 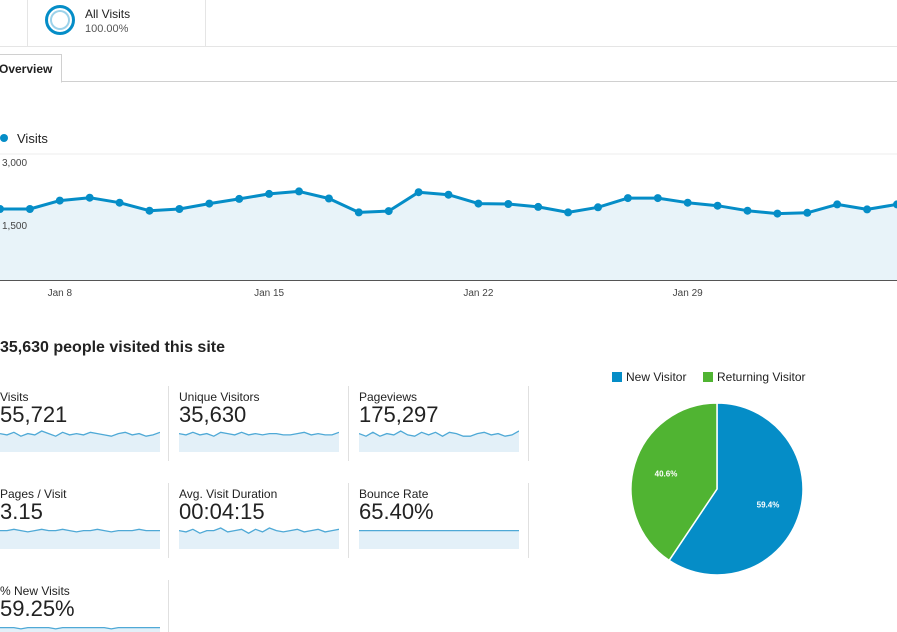 What do you see at coordinates (394, 494) in the screenshot?
I see `metric-label: Bounce Rate` at bounding box center [394, 494].